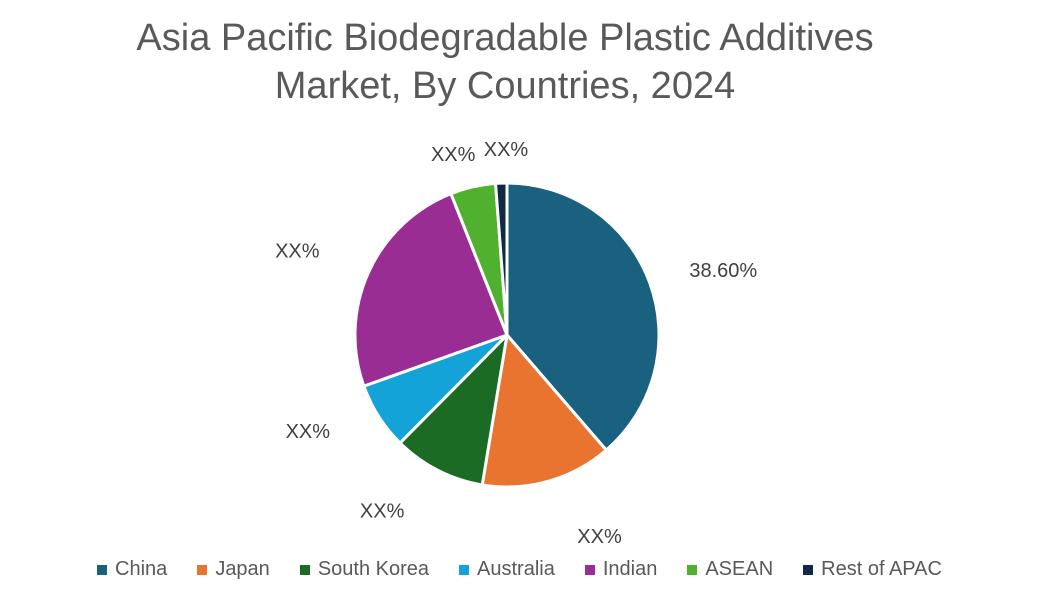  I want to click on legend-label-indian: Indian, so click(630, 569).